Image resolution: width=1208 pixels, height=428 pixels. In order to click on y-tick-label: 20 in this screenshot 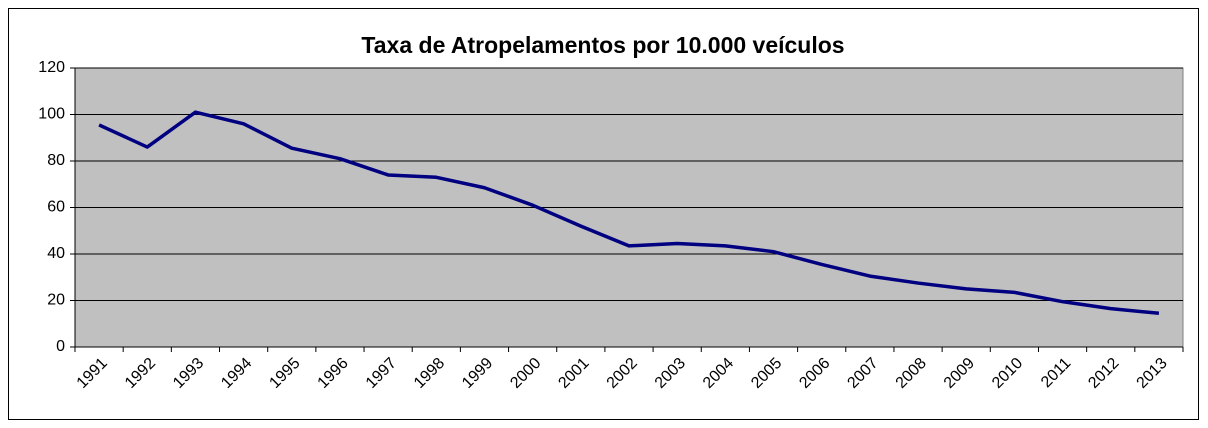, I will do `click(56, 300)`.